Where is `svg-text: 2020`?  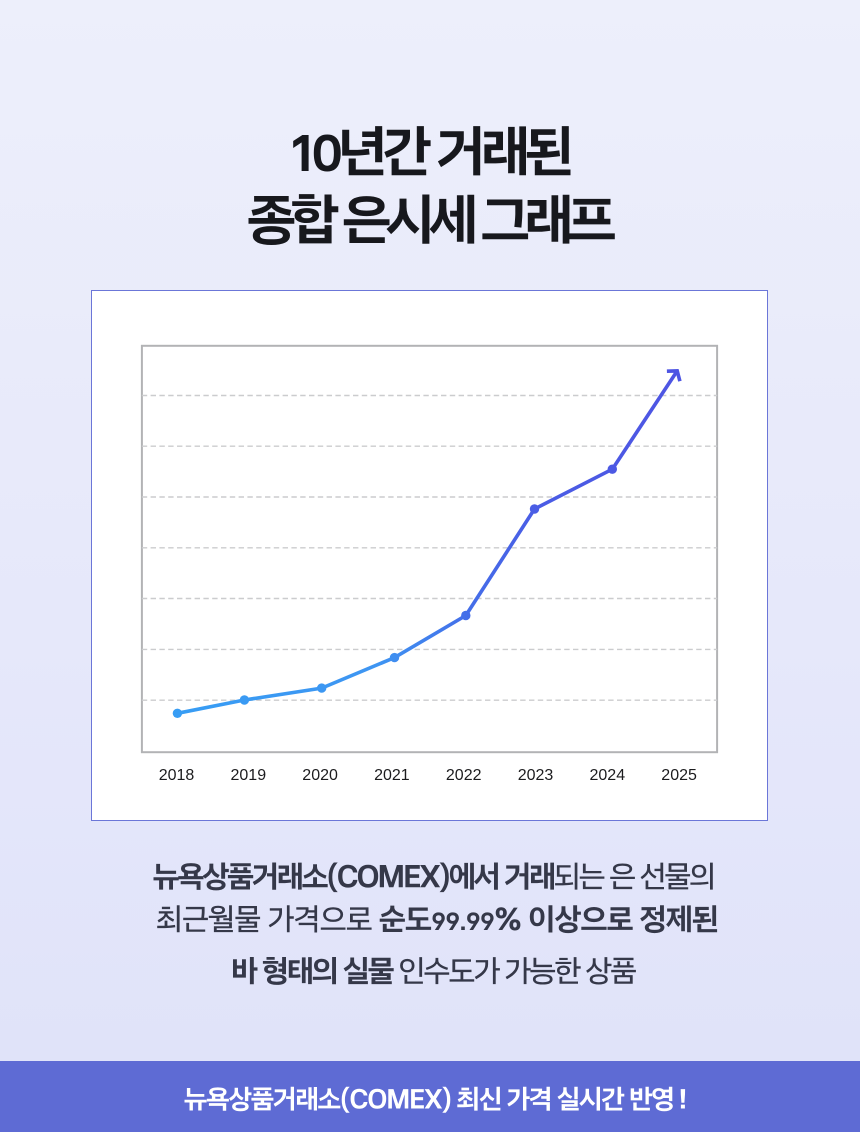 svg-text: 2020 is located at coordinates (320, 775).